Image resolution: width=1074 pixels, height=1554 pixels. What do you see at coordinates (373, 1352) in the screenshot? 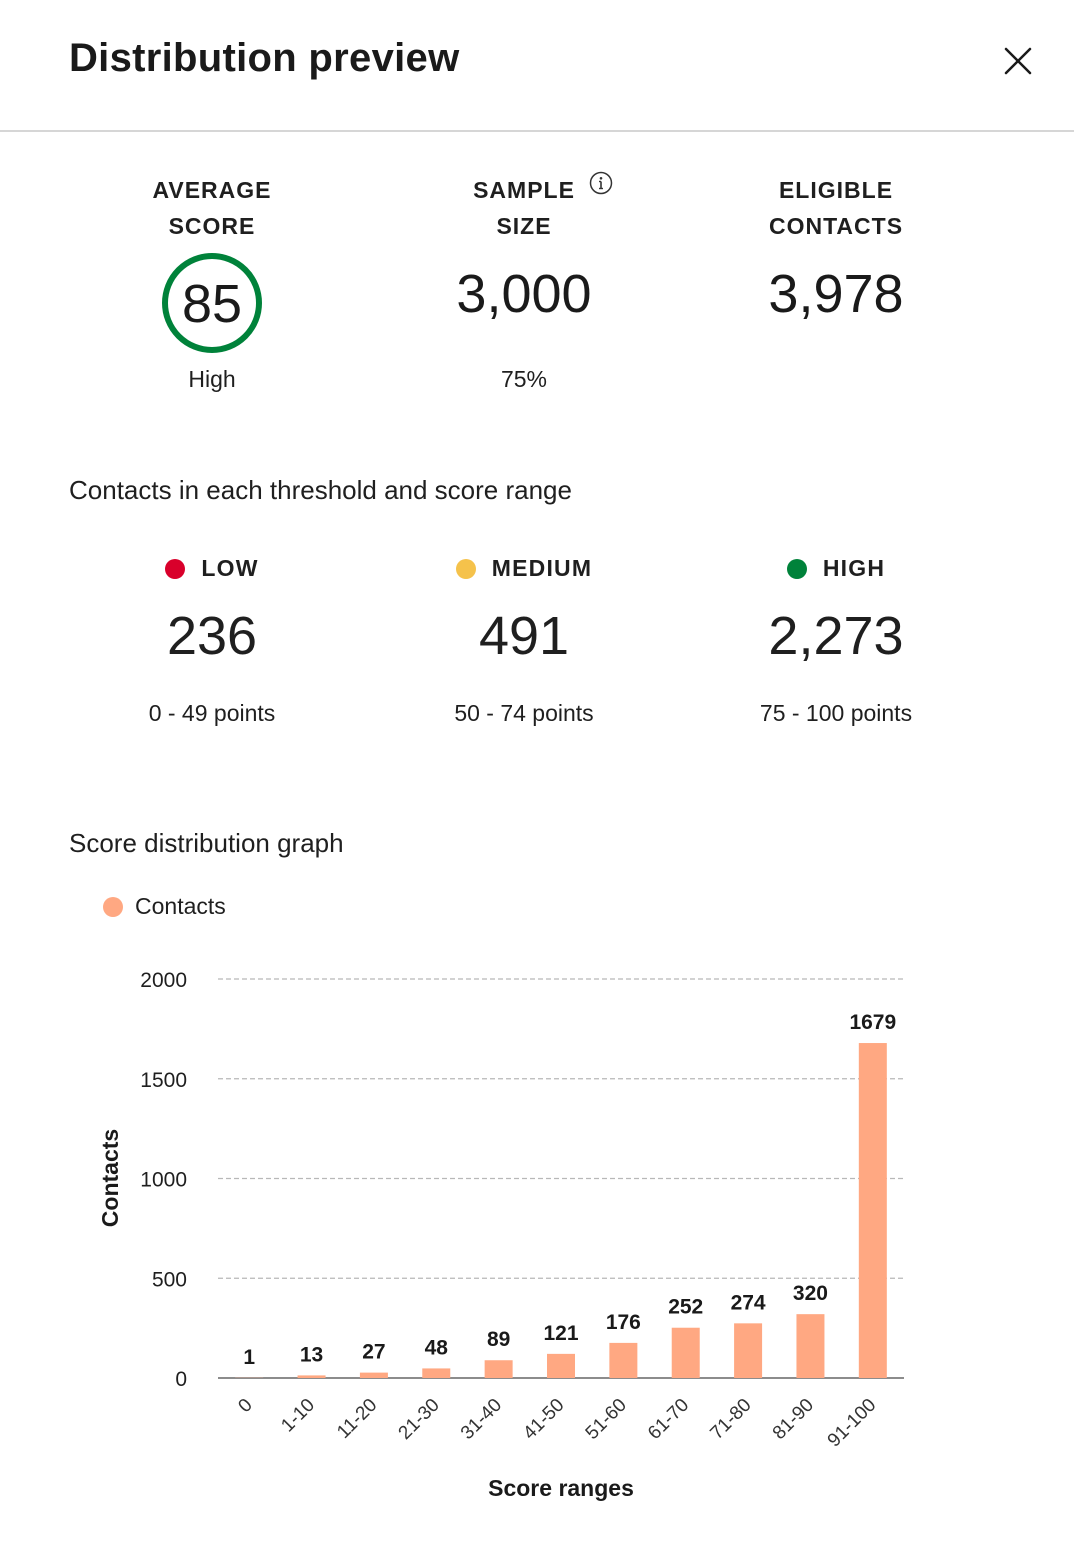
I see `data-label: 27` at bounding box center [373, 1352].